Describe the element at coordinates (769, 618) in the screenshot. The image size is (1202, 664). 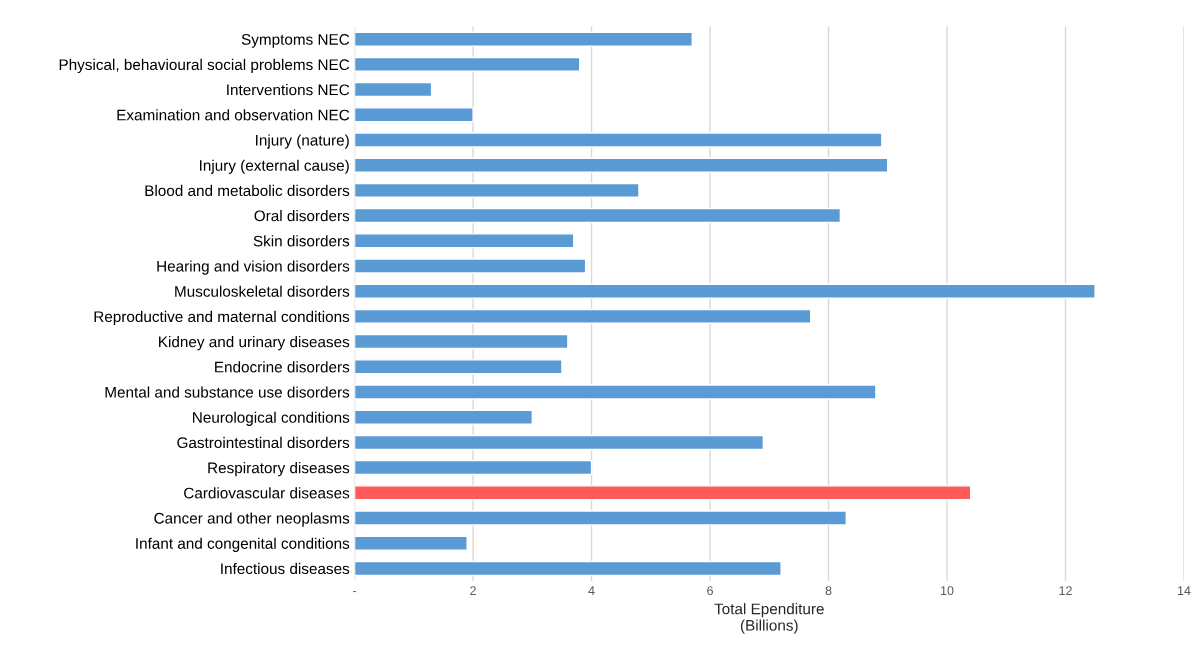
I see `x-axis-title: Total Ependiture (Billions)` at that location.